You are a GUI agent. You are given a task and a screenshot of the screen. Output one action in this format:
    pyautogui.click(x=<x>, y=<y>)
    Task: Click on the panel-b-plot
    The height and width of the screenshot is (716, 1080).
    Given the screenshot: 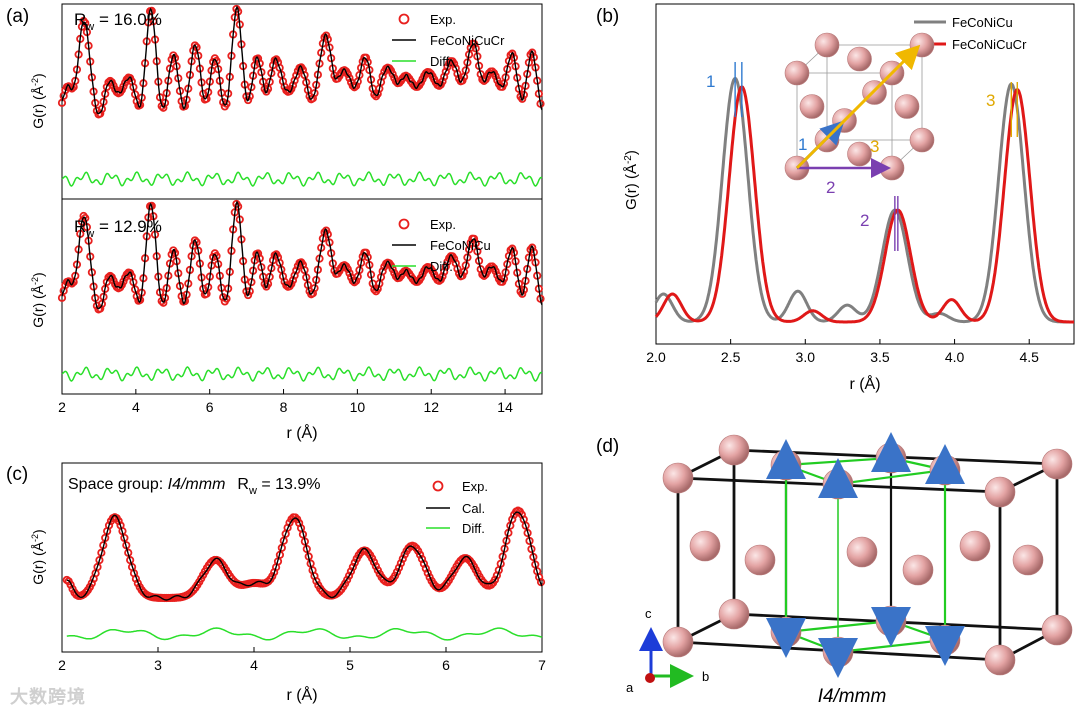 What is the action you would take?
    pyautogui.click(x=864, y=193)
    